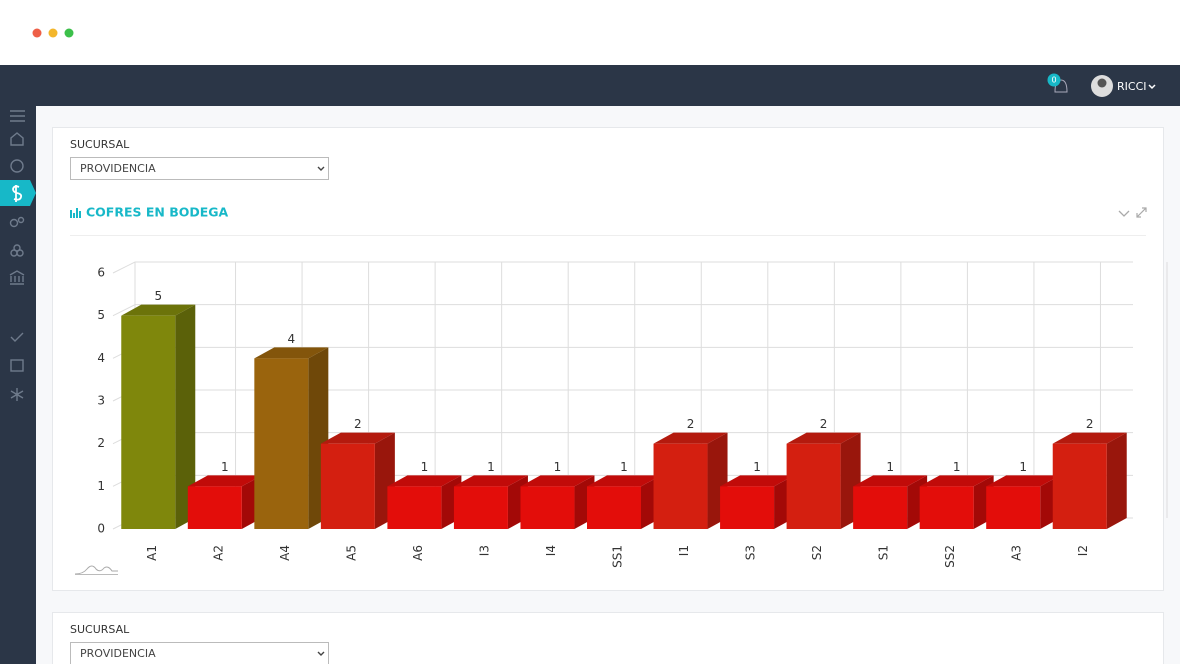  Describe the element at coordinates (817, 552) in the screenshot. I see `x-tick-label: S2` at that location.